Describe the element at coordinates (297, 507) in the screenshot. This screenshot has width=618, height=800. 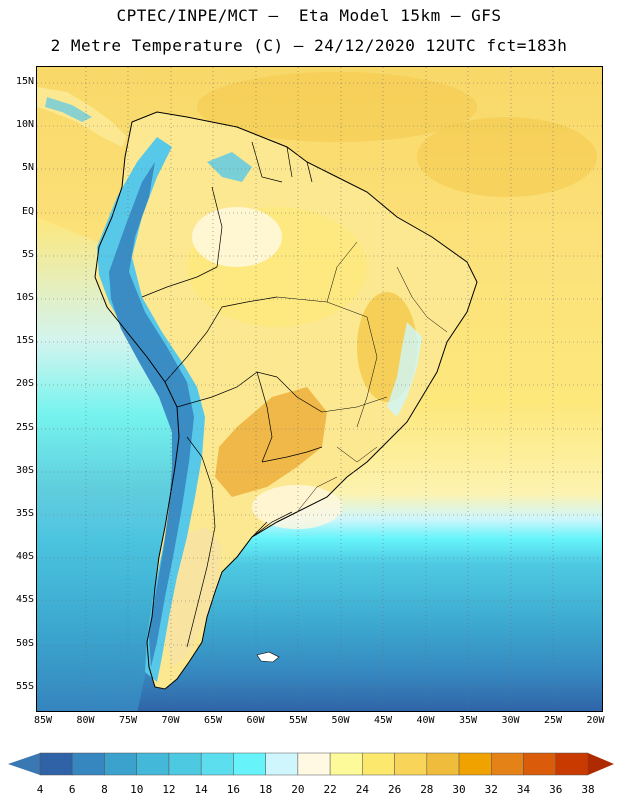
I see `pale-south-brazil` at that location.